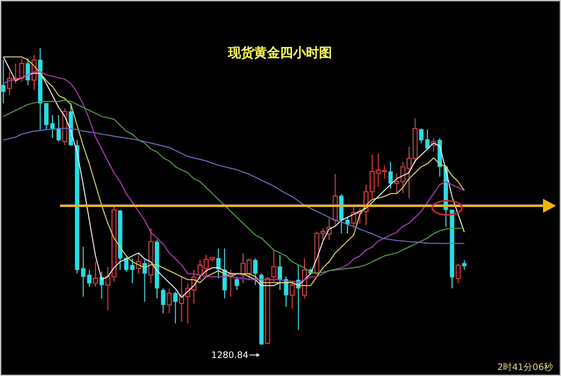  What do you see at coordinates (279, 53) in the screenshot?
I see `chart-title: 现货黄金四小时图` at bounding box center [279, 53].